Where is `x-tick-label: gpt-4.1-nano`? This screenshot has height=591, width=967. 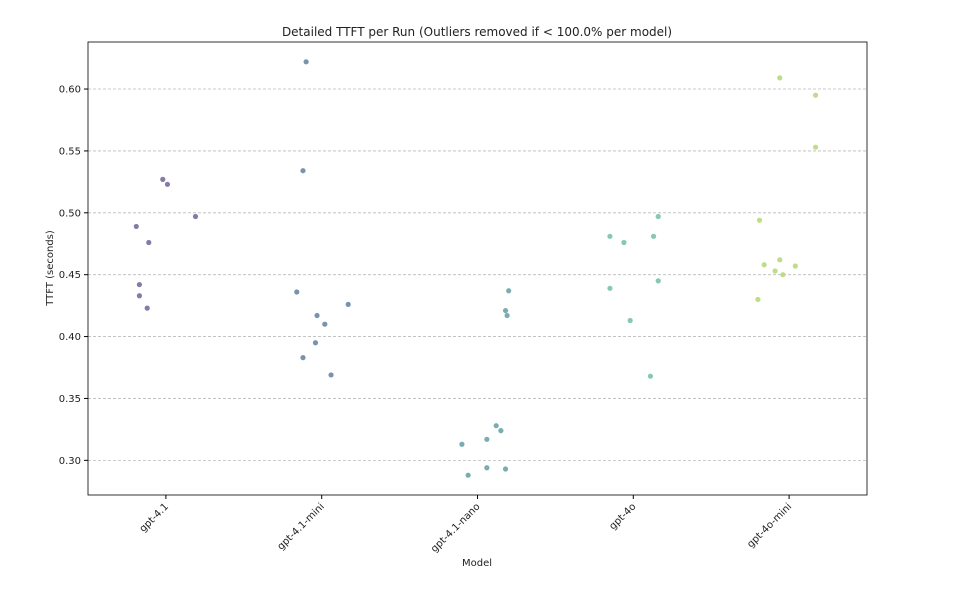
x-tick-label: gpt-4.1-nano is located at coordinates (456, 528).